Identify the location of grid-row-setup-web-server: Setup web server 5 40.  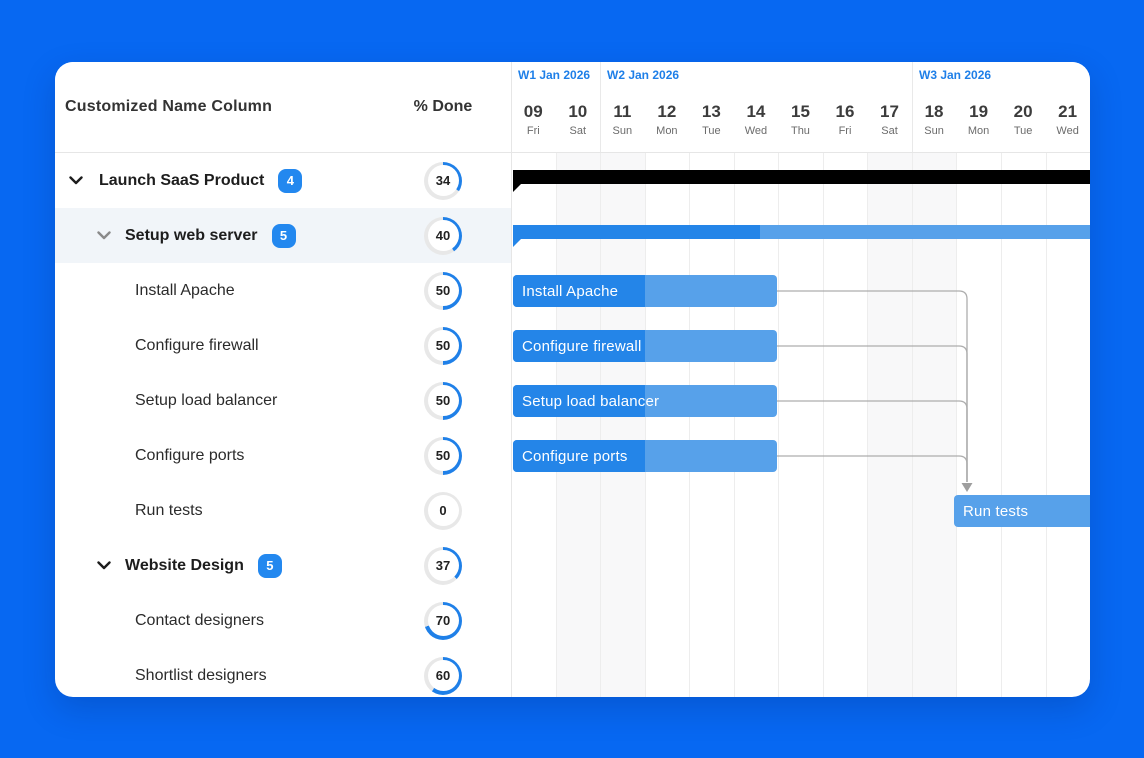
(283, 235).